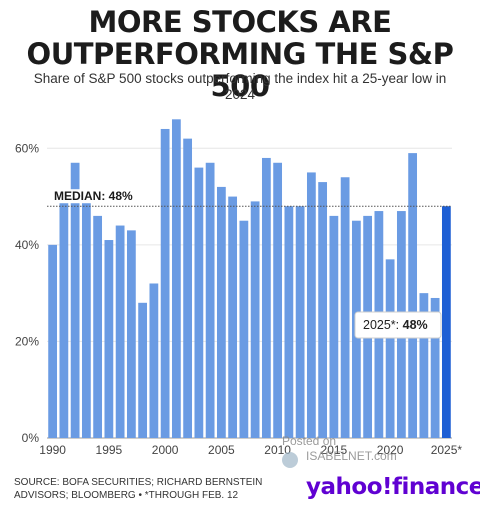  Describe the element at coordinates (165, 450) in the screenshot. I see `x-tick-label: 2000` at that location.